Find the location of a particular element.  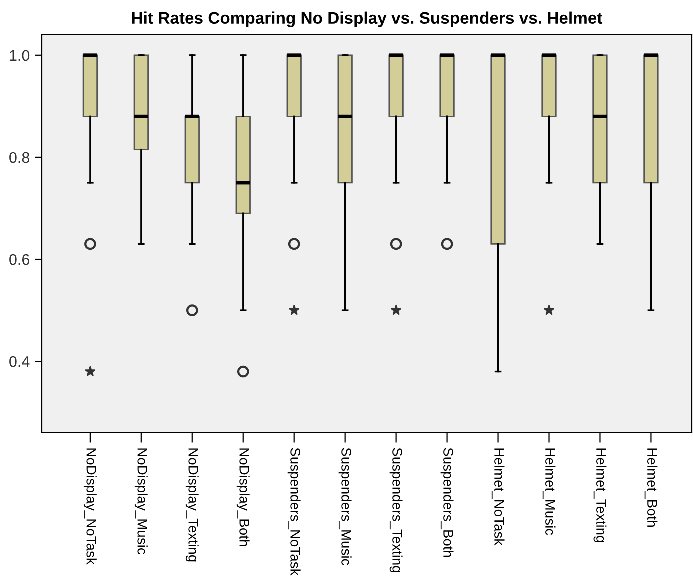

x-tick-label: NoDisplay_NoTask is located at coordinates (90, 506).